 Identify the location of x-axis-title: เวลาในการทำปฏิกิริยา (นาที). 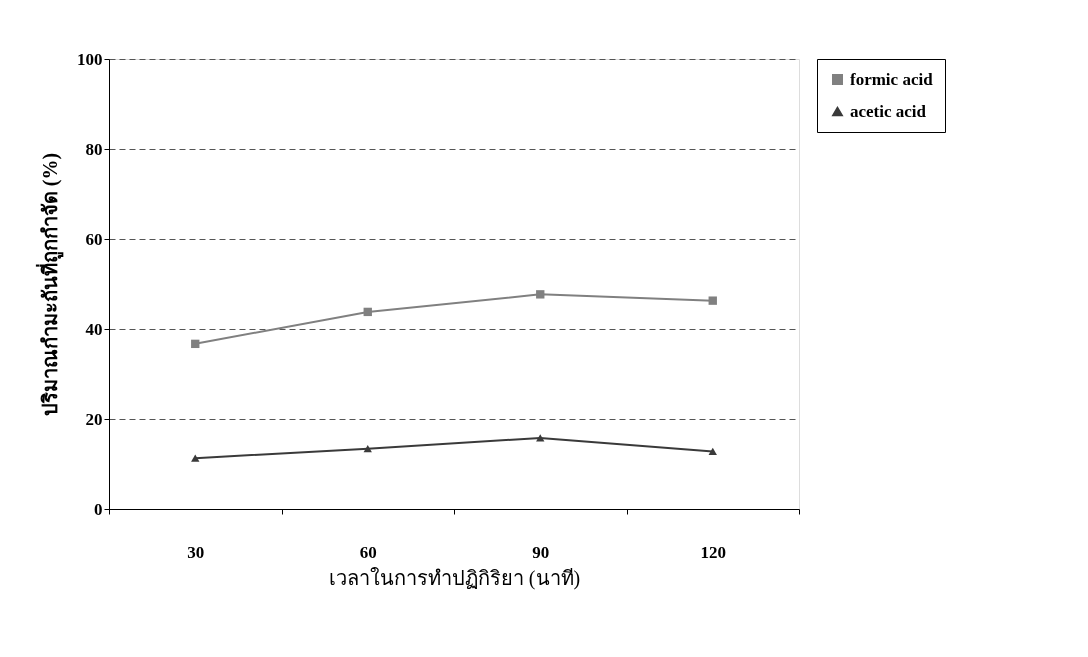
(454, 578).